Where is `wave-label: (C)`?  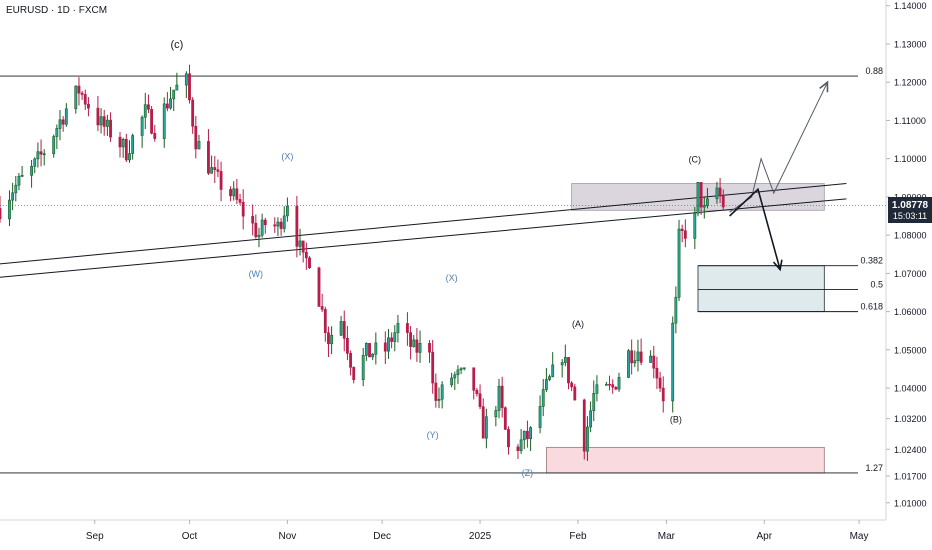 wave-label: (C) is located at coordinates (695, 160).